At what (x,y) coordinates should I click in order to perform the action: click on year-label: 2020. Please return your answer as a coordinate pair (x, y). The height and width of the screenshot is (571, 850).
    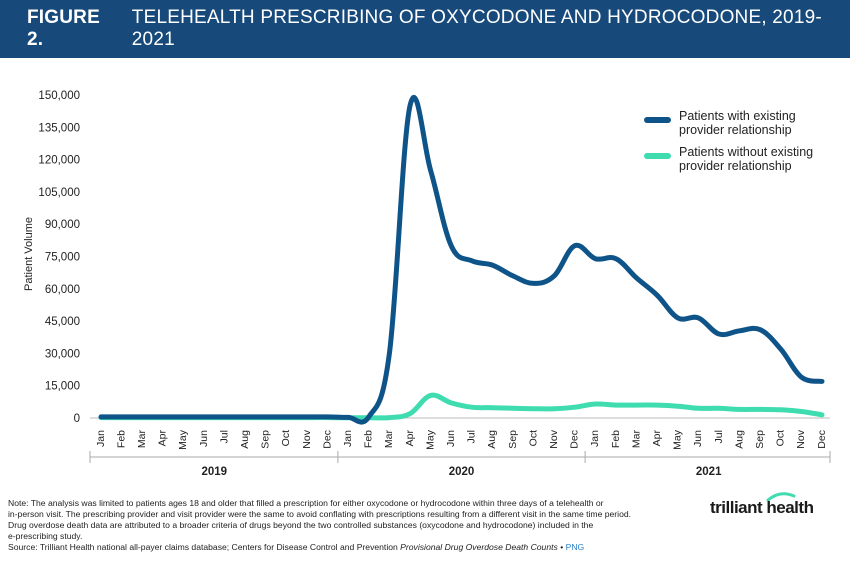
    Looking at the image, I should click on (462, 472).